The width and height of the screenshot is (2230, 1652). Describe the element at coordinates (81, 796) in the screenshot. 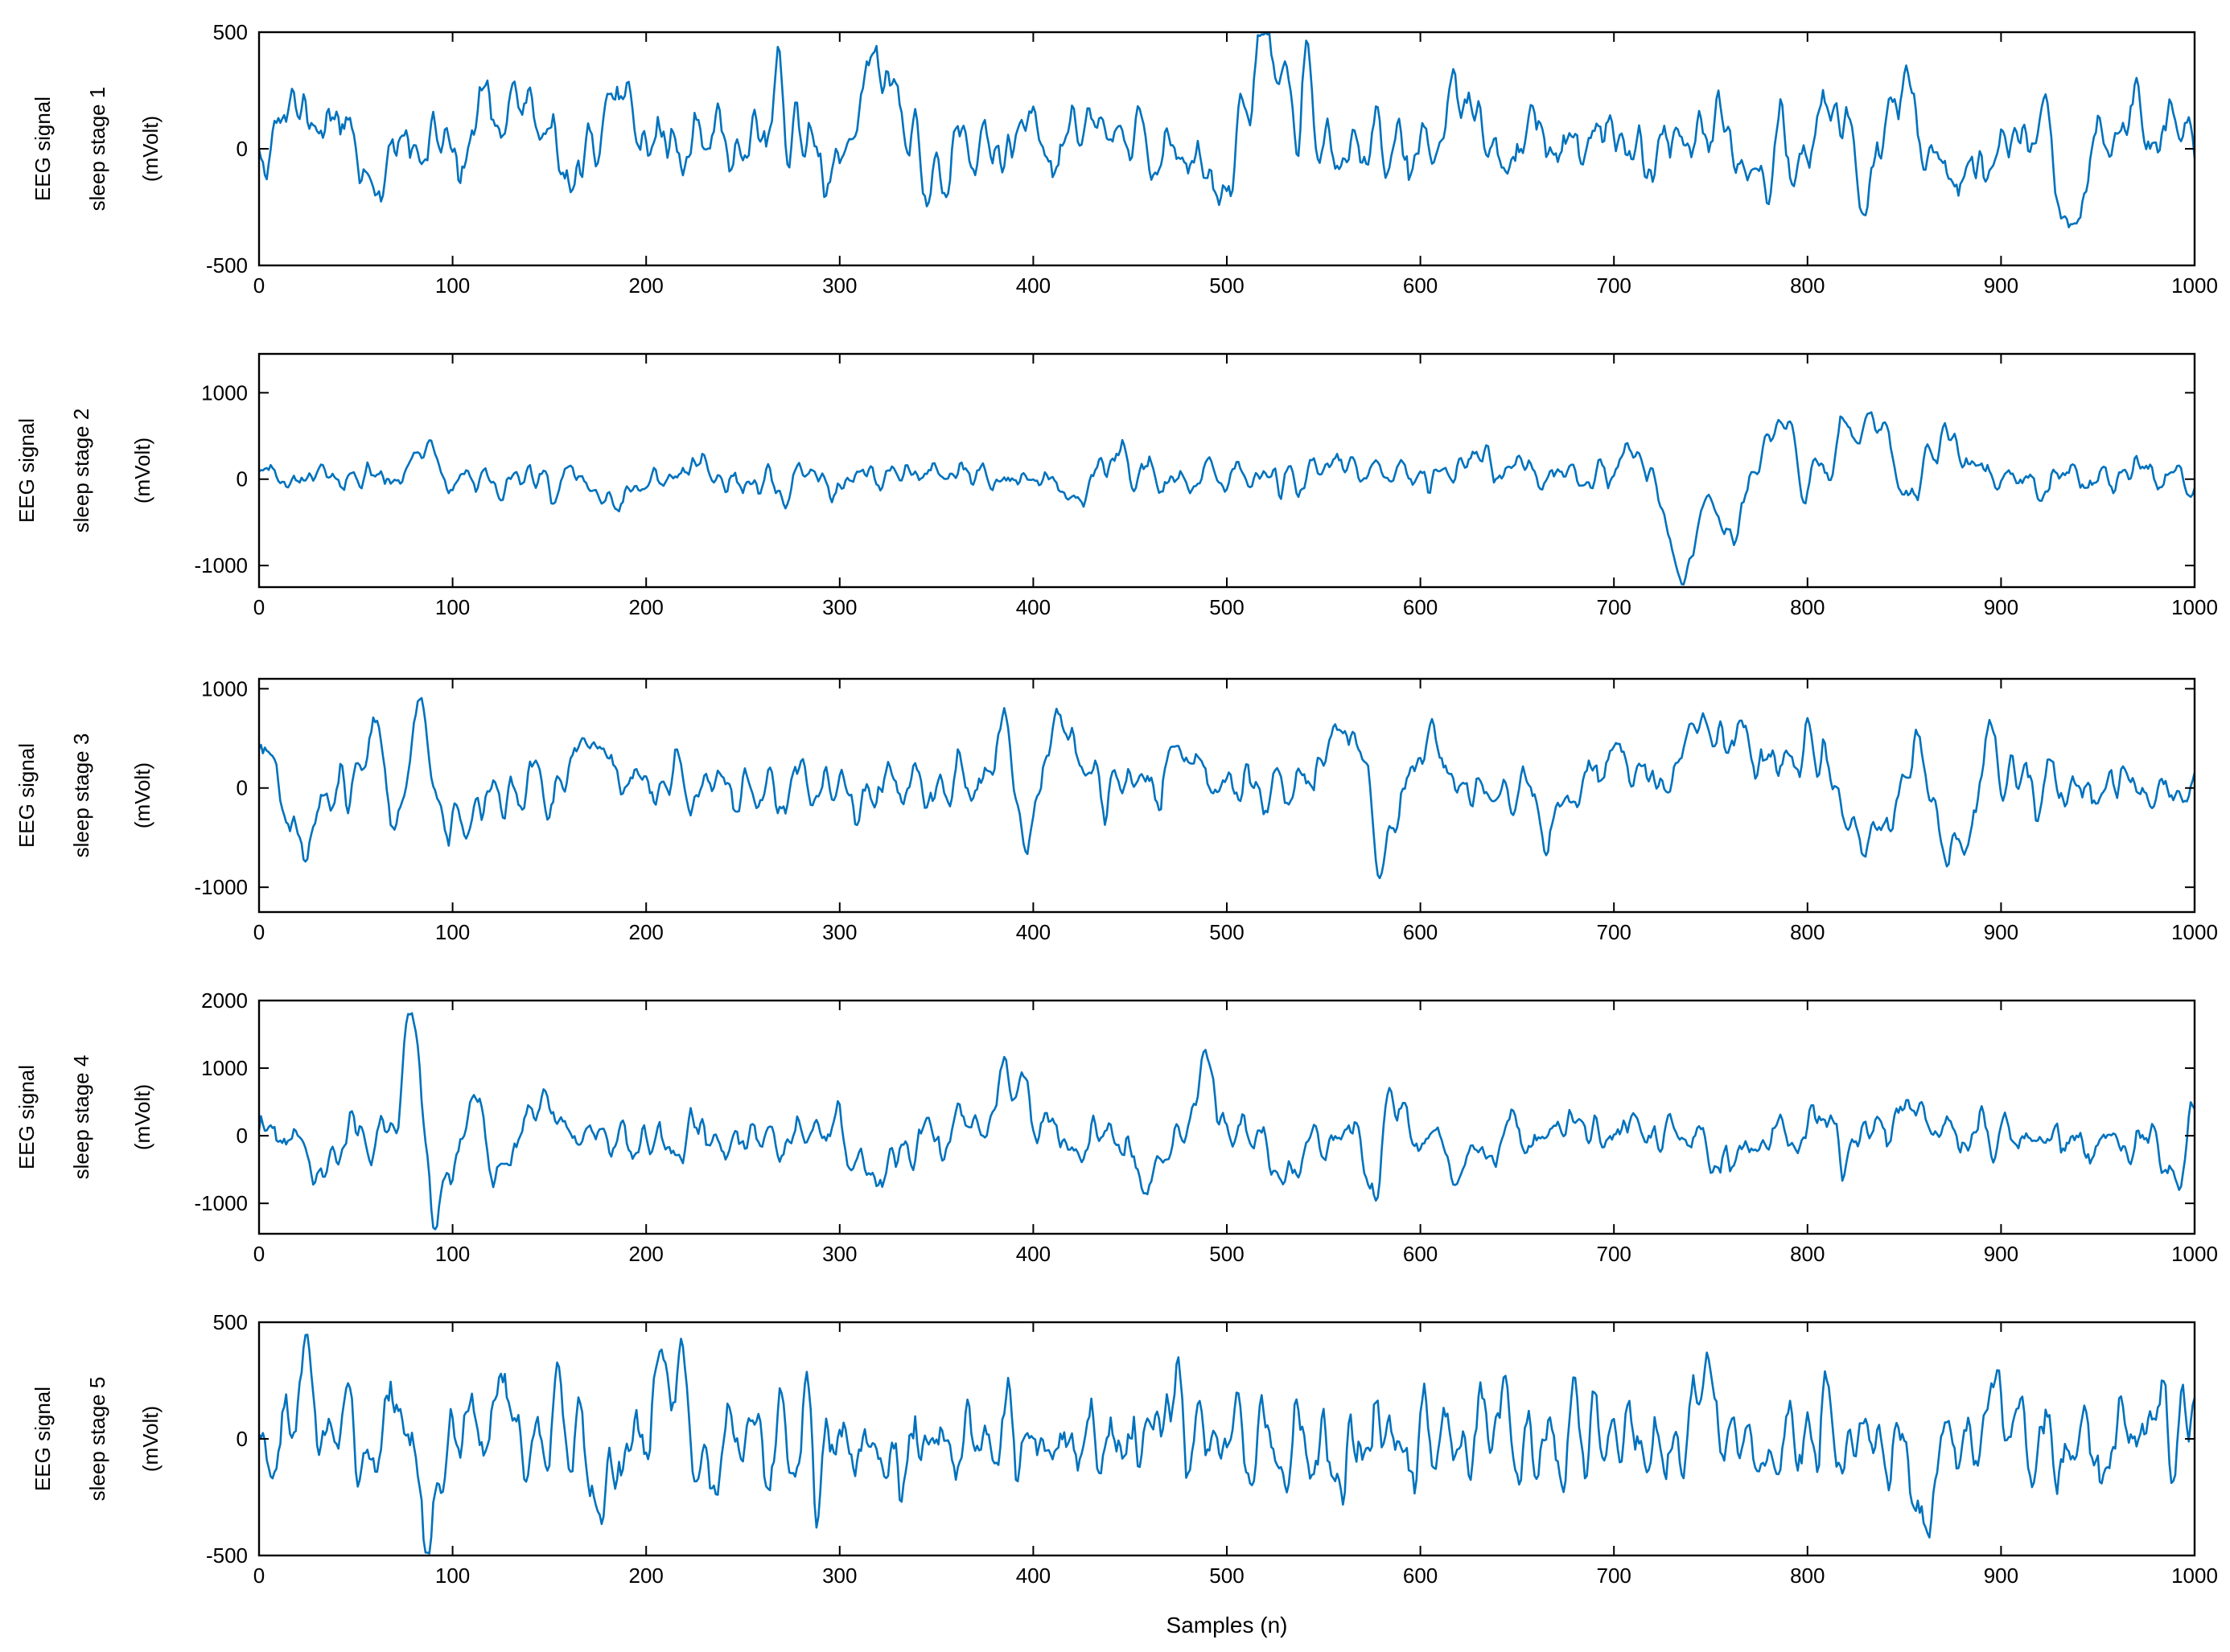

I see `y-axis-label: sleep stage 3` at that location.